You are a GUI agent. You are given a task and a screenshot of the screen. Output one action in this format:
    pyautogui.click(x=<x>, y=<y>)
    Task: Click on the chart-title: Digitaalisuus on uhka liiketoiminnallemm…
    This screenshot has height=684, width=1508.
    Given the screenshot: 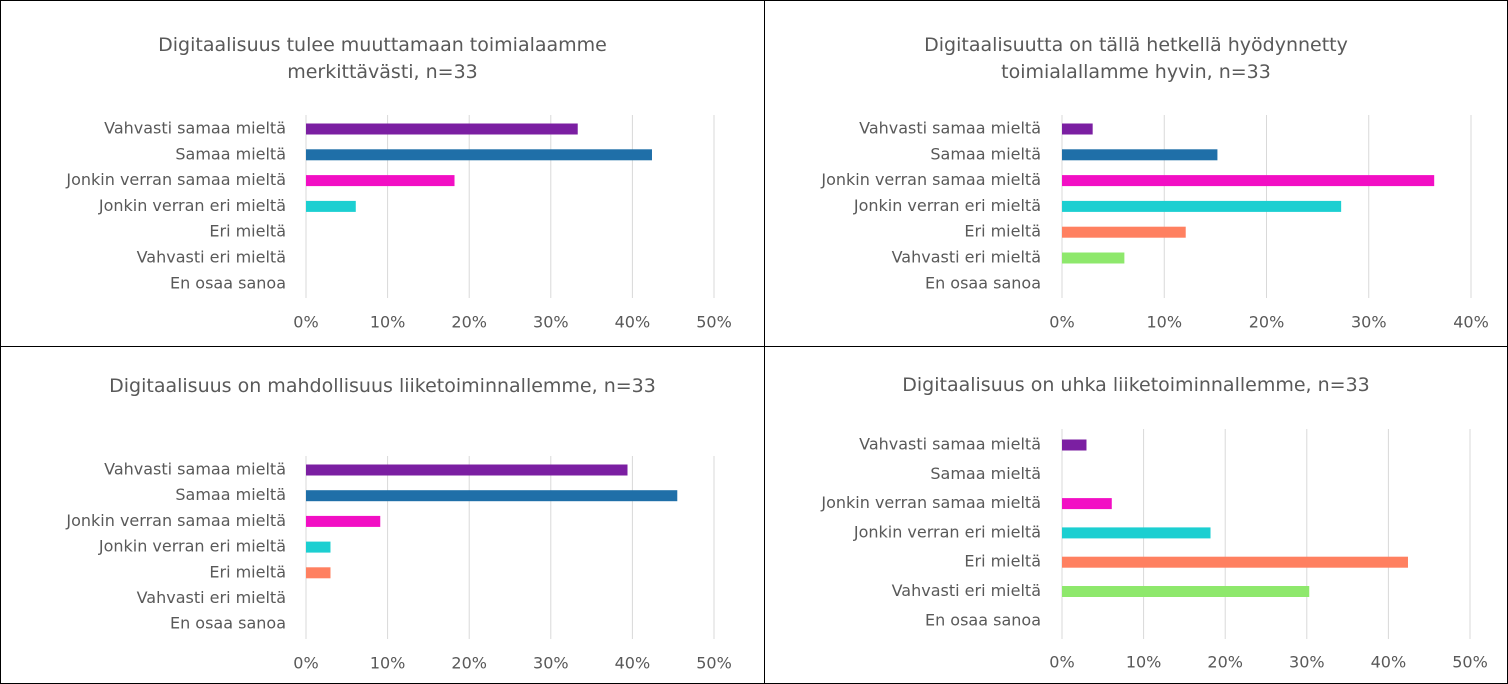 What is the action you would take?
    pyautogui.click(x=1136, y=385)
    